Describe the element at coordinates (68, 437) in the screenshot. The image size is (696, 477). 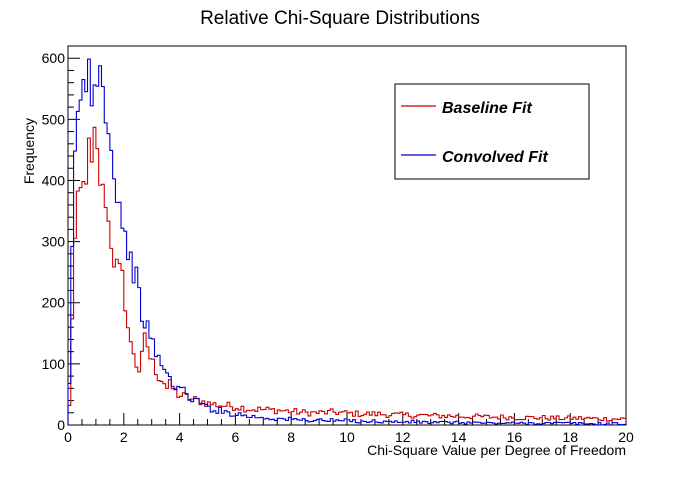
I see `x-tick-label: 0` at that location.